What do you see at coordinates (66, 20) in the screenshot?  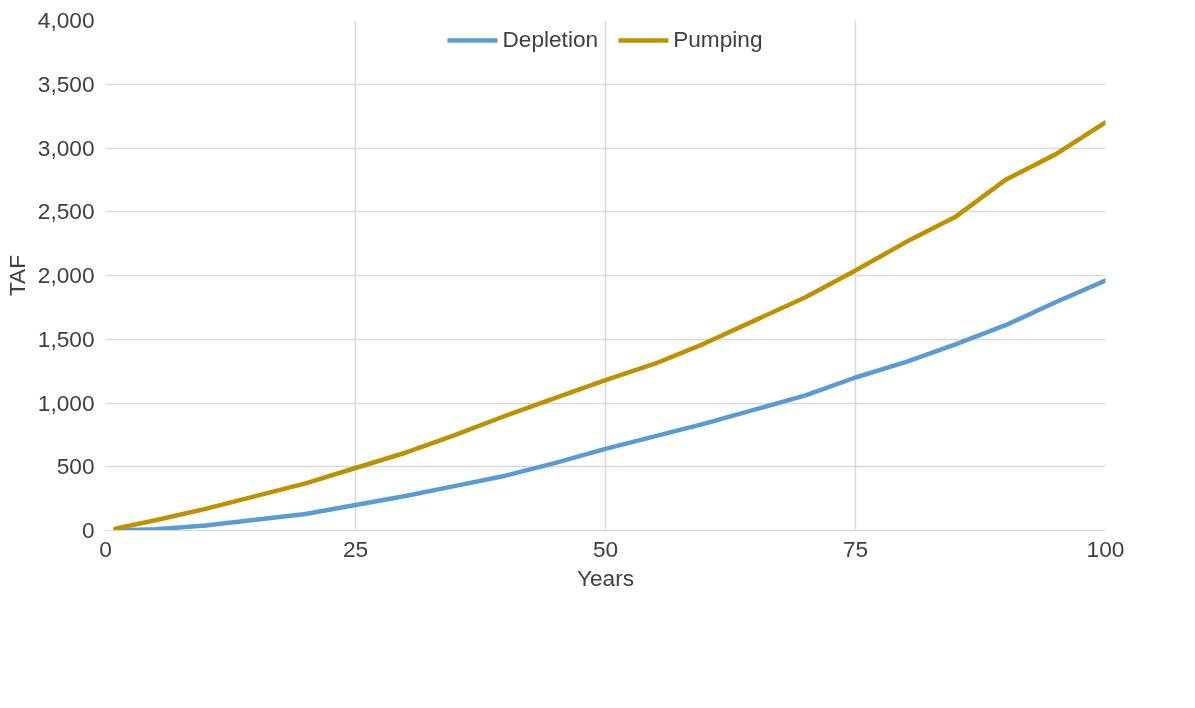 I see `y-tick-label: 4,000` at bounding box center [66, 20].